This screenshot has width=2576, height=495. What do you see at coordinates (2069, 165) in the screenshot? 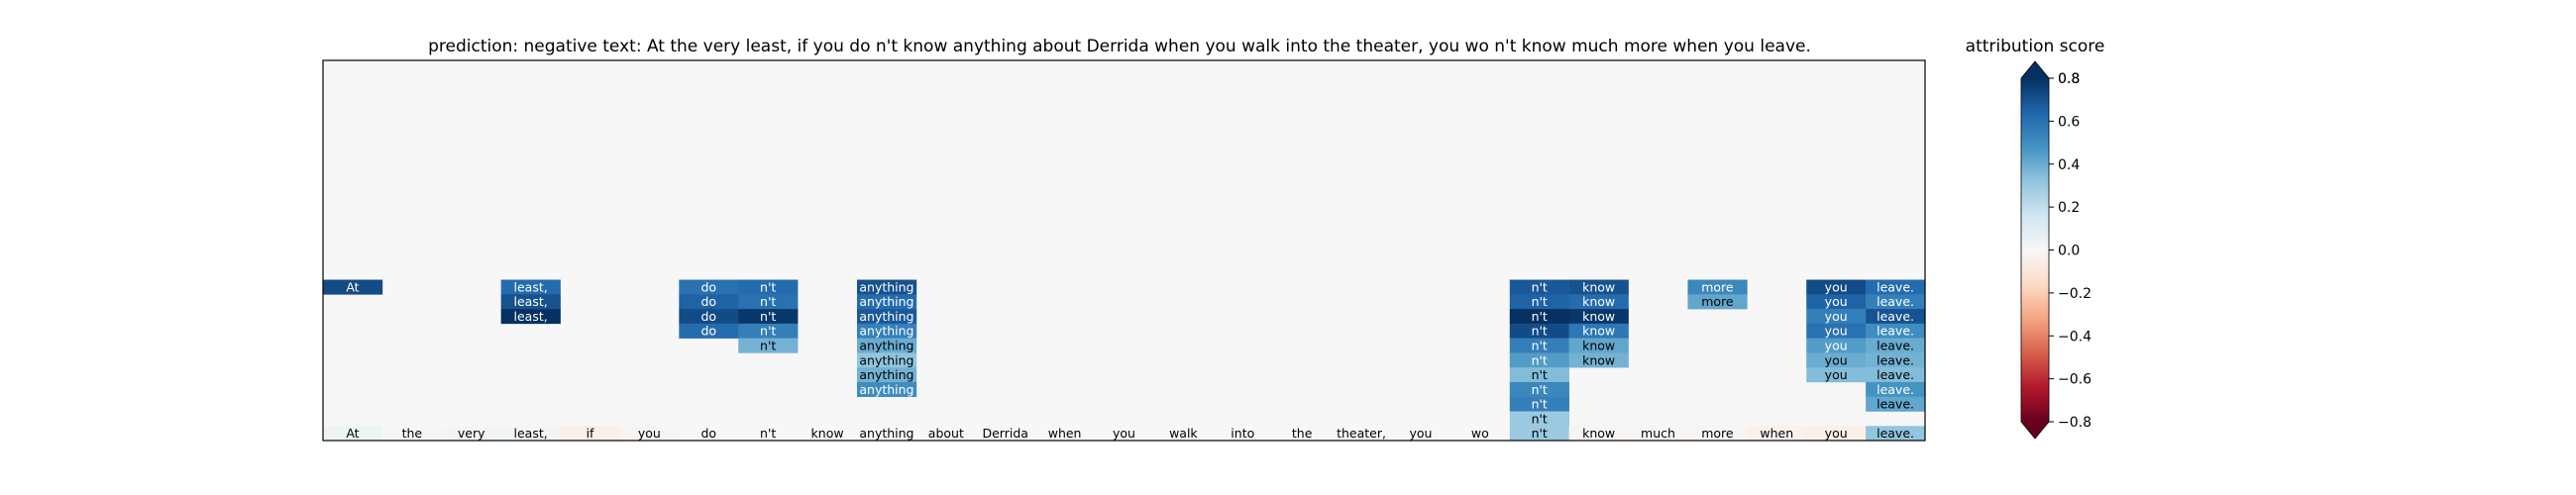
I see `colorbar-tick-label: 0.4` at bounding box center [2069, 165].